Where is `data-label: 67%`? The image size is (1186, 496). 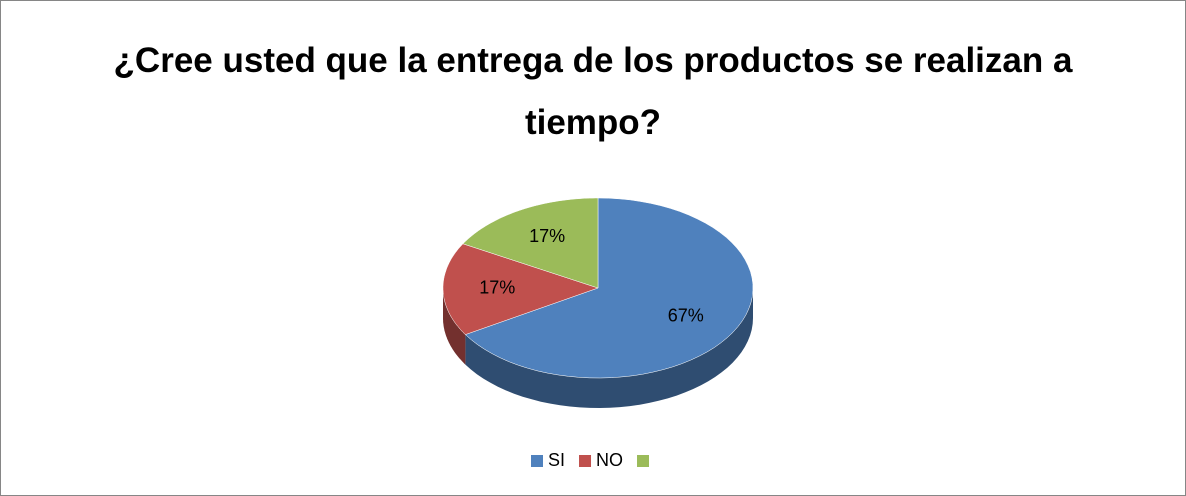 data-label: 67% is located at coordinates (686, 315).